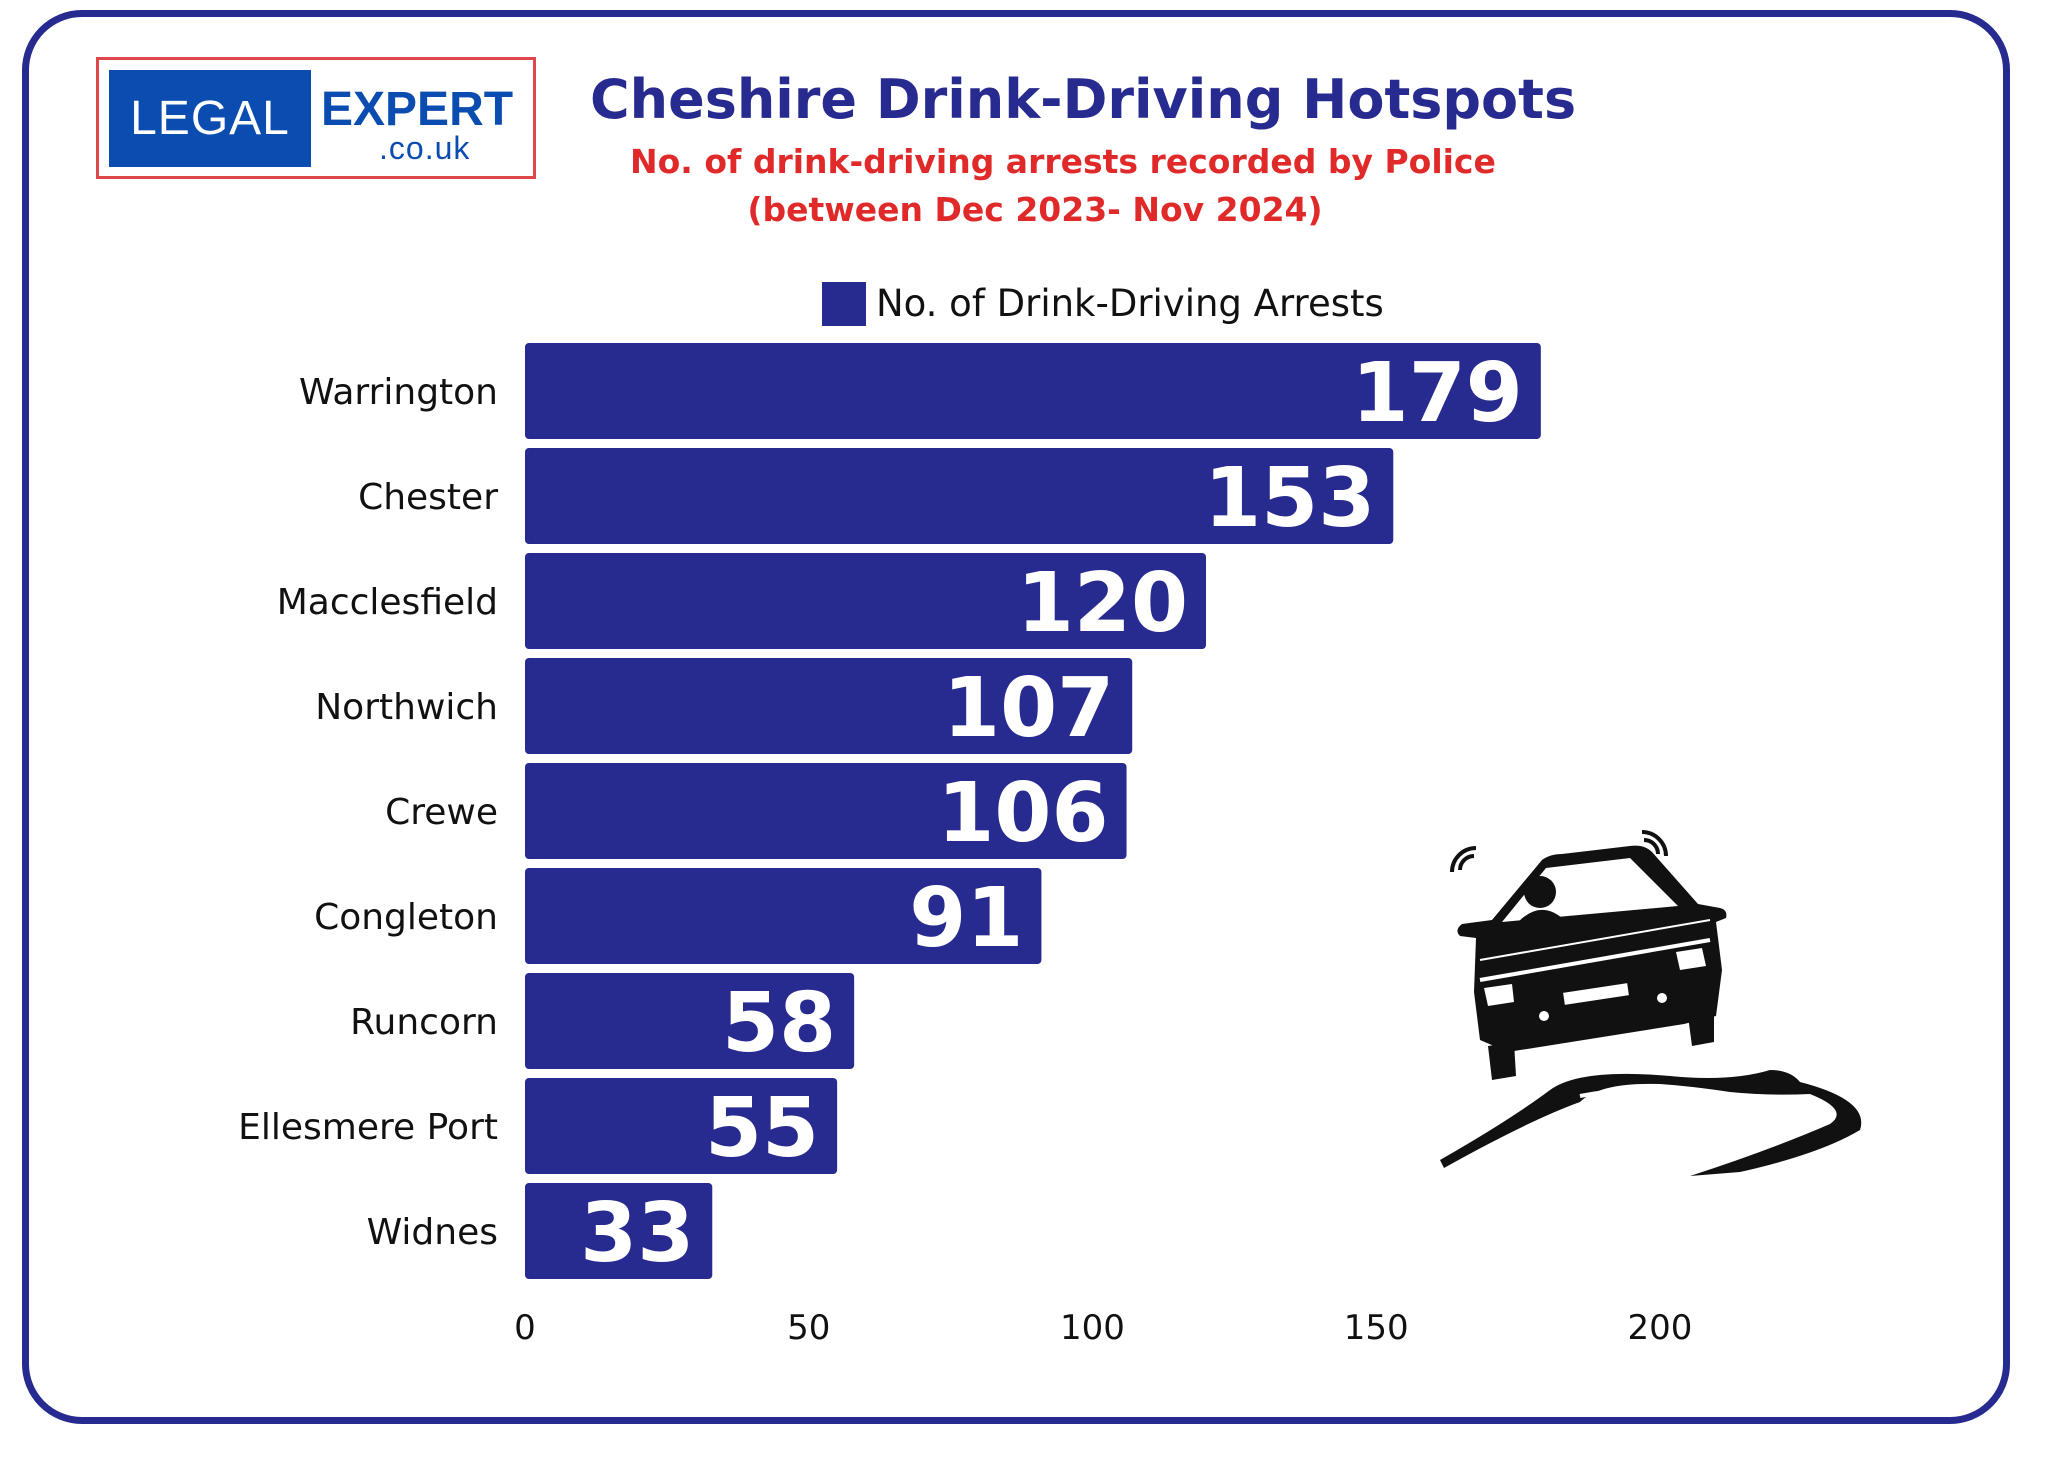 The image size is (2048, 1457). What do you see at coordinates (959, 496) in the screenshot?
I see `bar-chester` at bounding box center [959, 496].